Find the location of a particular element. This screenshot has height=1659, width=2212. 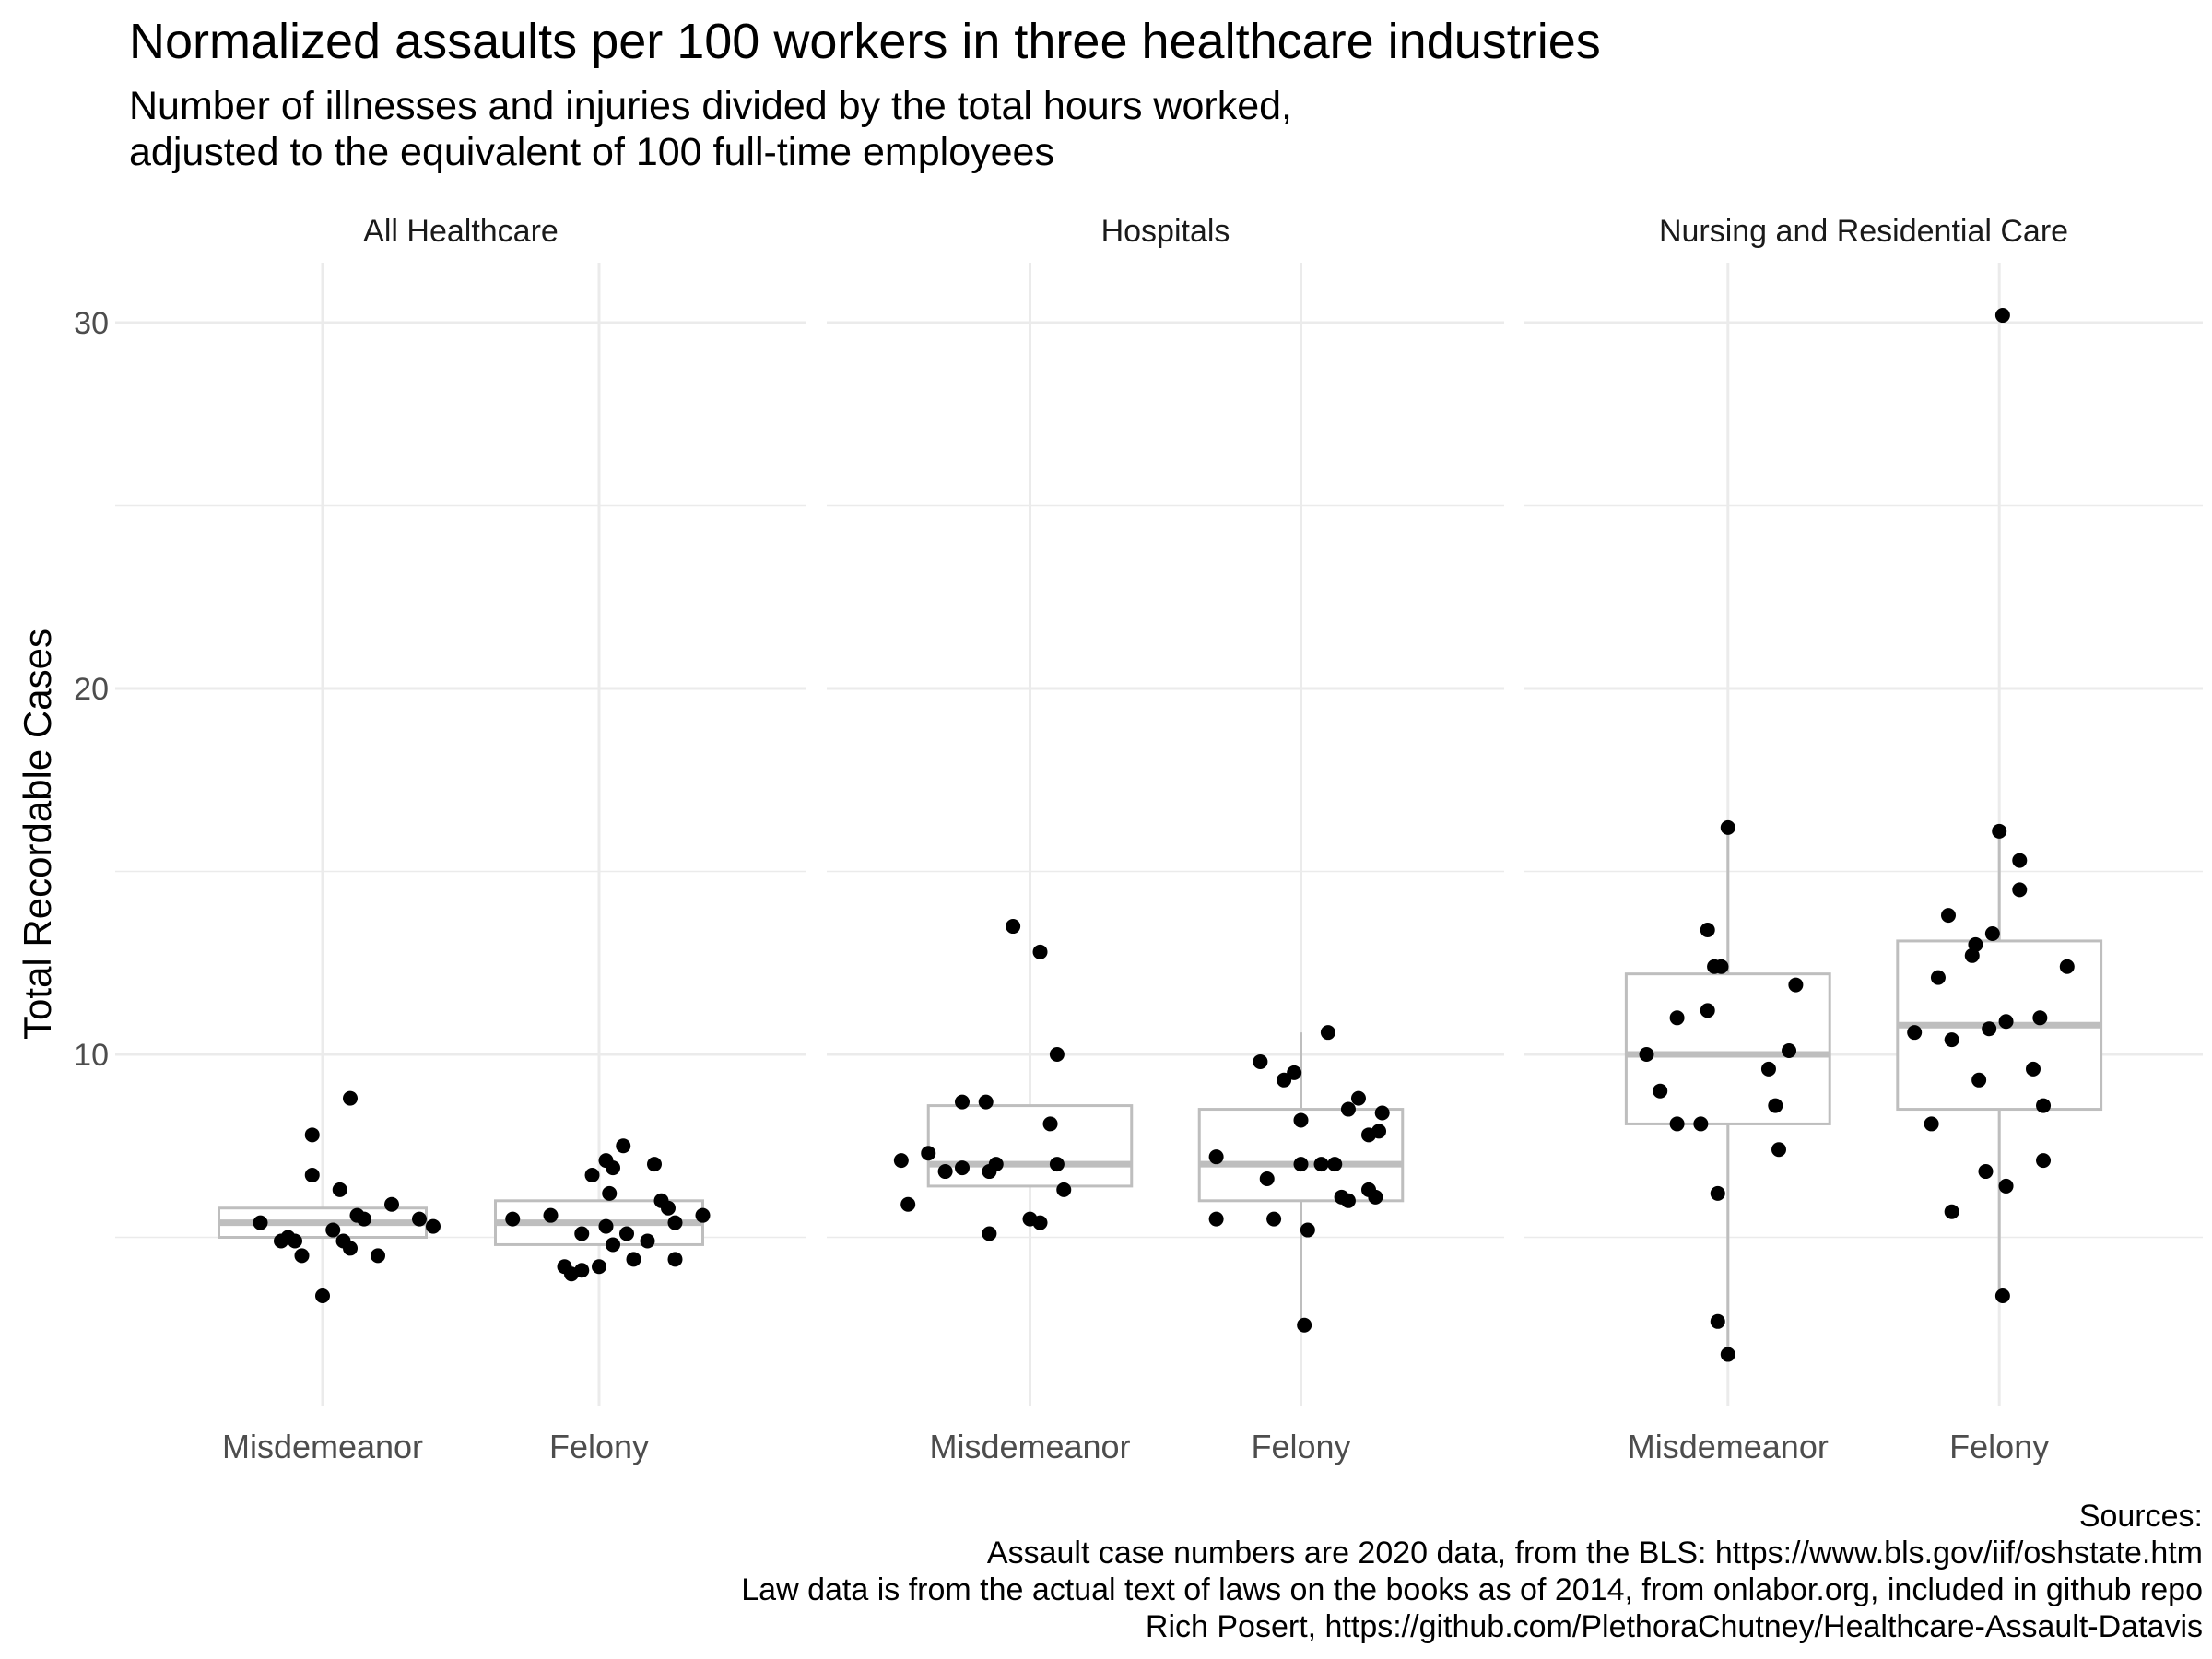

y-tick-label: 10 is located at coordinates (91, 1055).